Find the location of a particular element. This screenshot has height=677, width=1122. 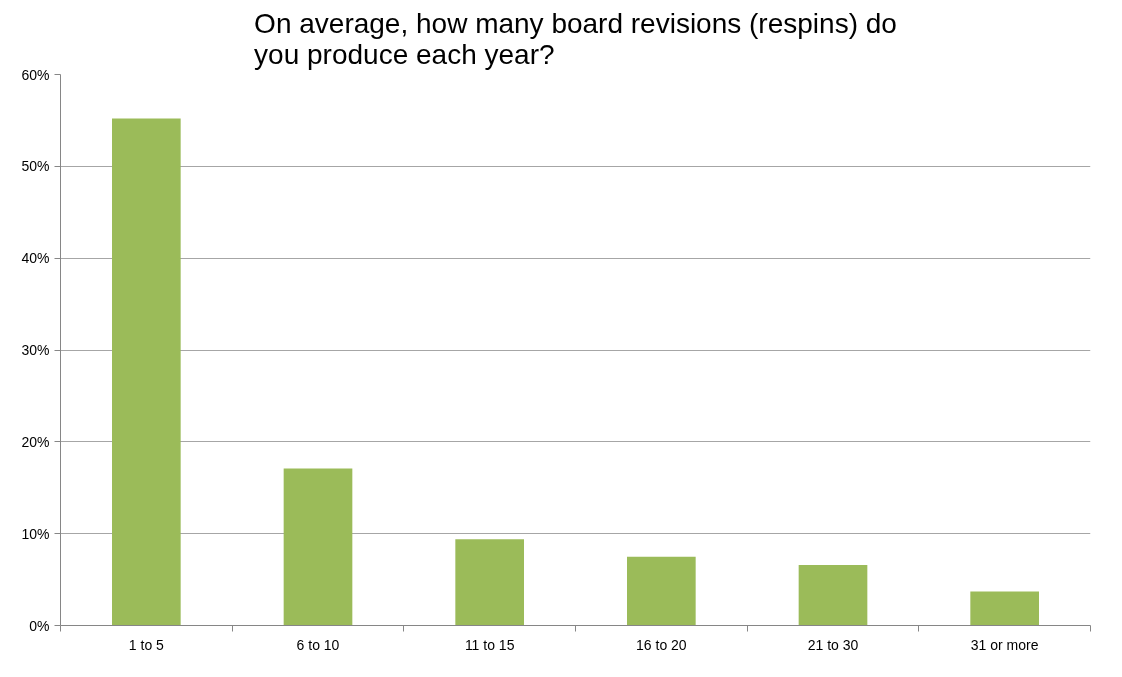

x-tick-label: 1 to 5 is located at coordinates (146, 644).